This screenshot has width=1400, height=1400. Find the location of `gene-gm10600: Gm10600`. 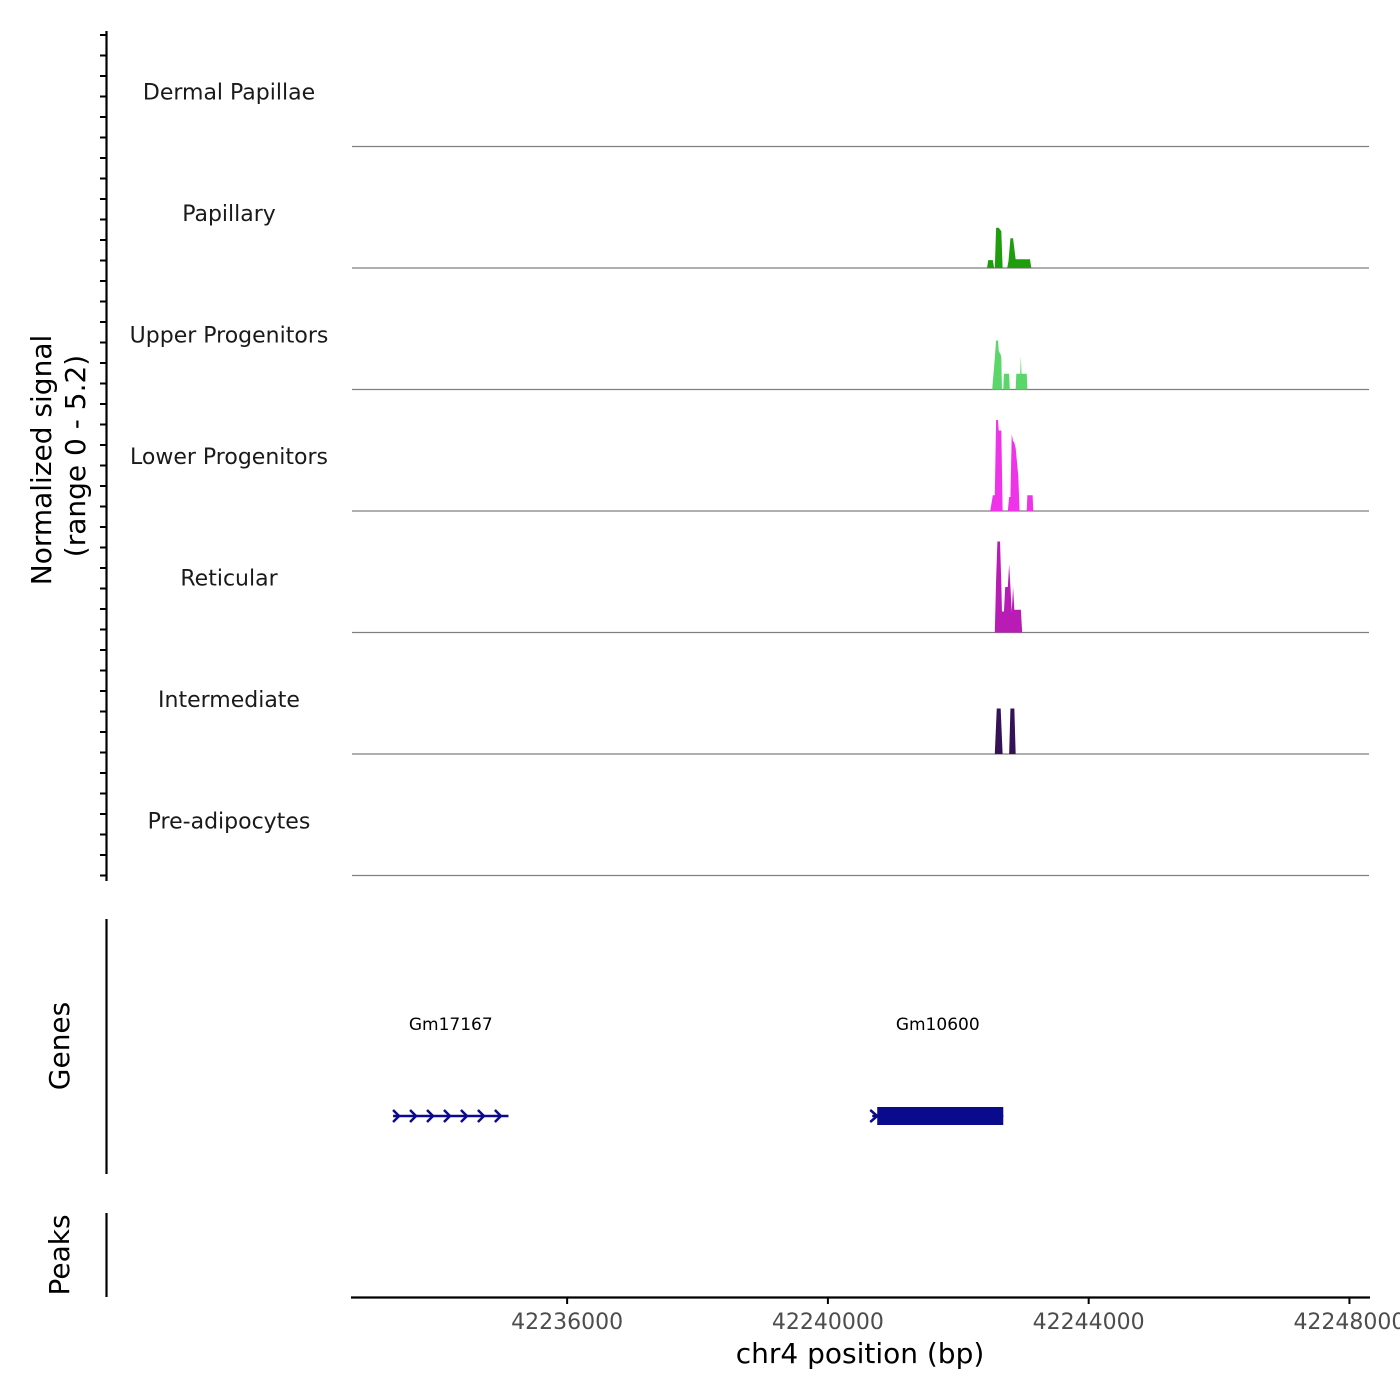

gene-gm10600: Gm10600 is located at coordinates (936, 1070).